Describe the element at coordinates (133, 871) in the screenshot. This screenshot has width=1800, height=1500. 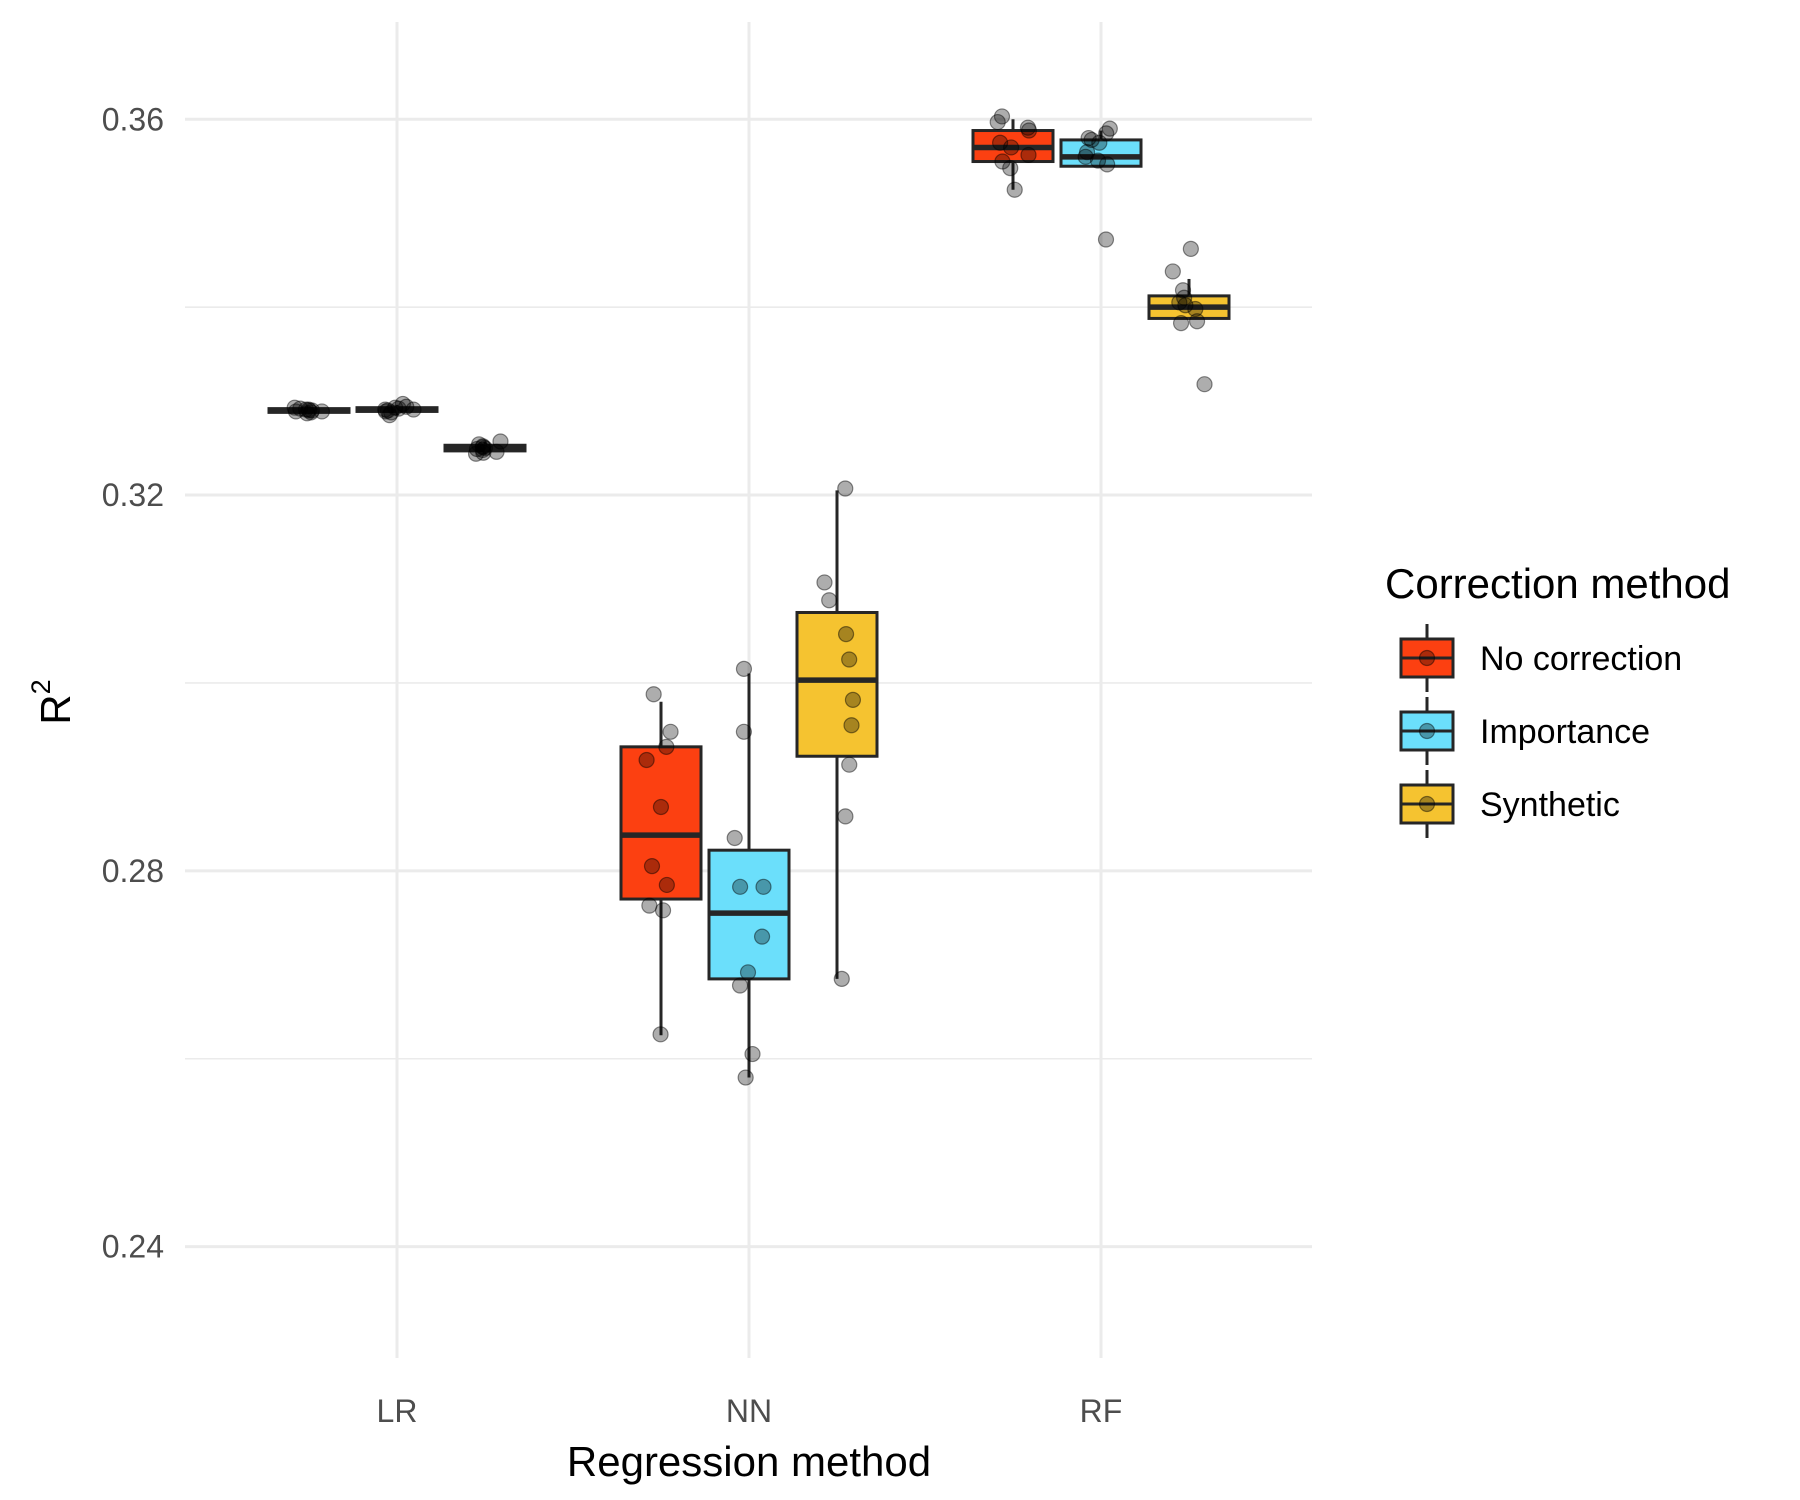
I see `y-tick-label: 0.28` at that location.